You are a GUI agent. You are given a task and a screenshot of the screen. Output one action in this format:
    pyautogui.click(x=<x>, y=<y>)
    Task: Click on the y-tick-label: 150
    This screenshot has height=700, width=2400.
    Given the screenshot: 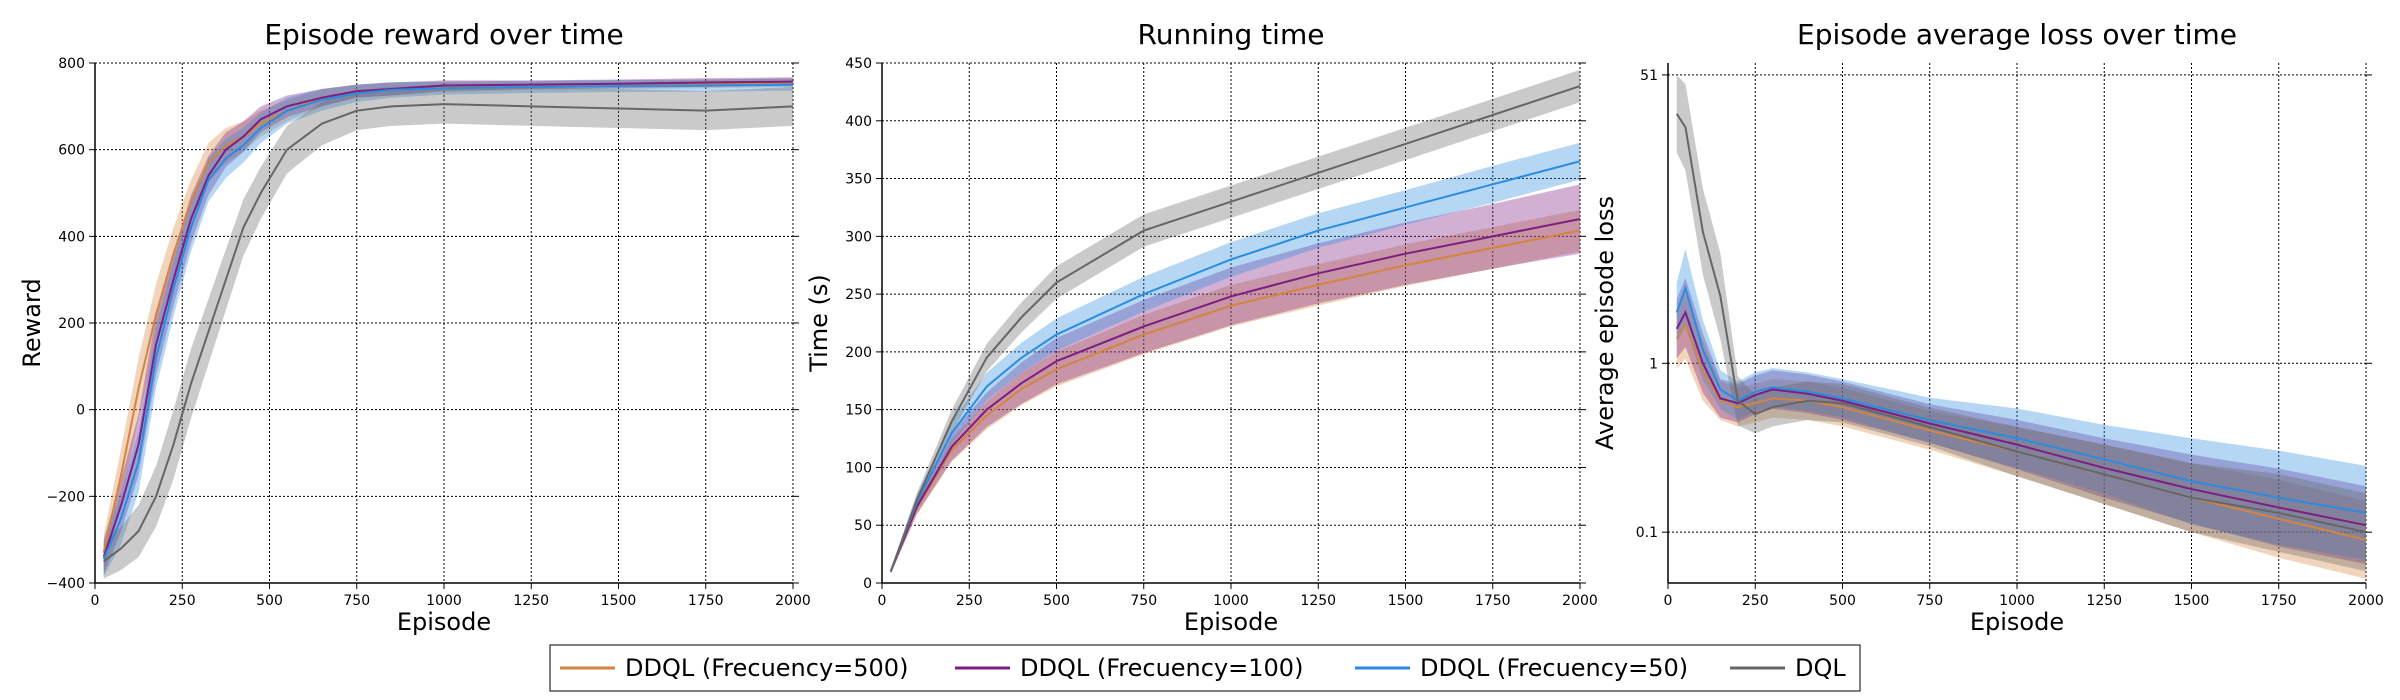 What is the action you would take?
    pyautogui.click(x=858, y=411)
    